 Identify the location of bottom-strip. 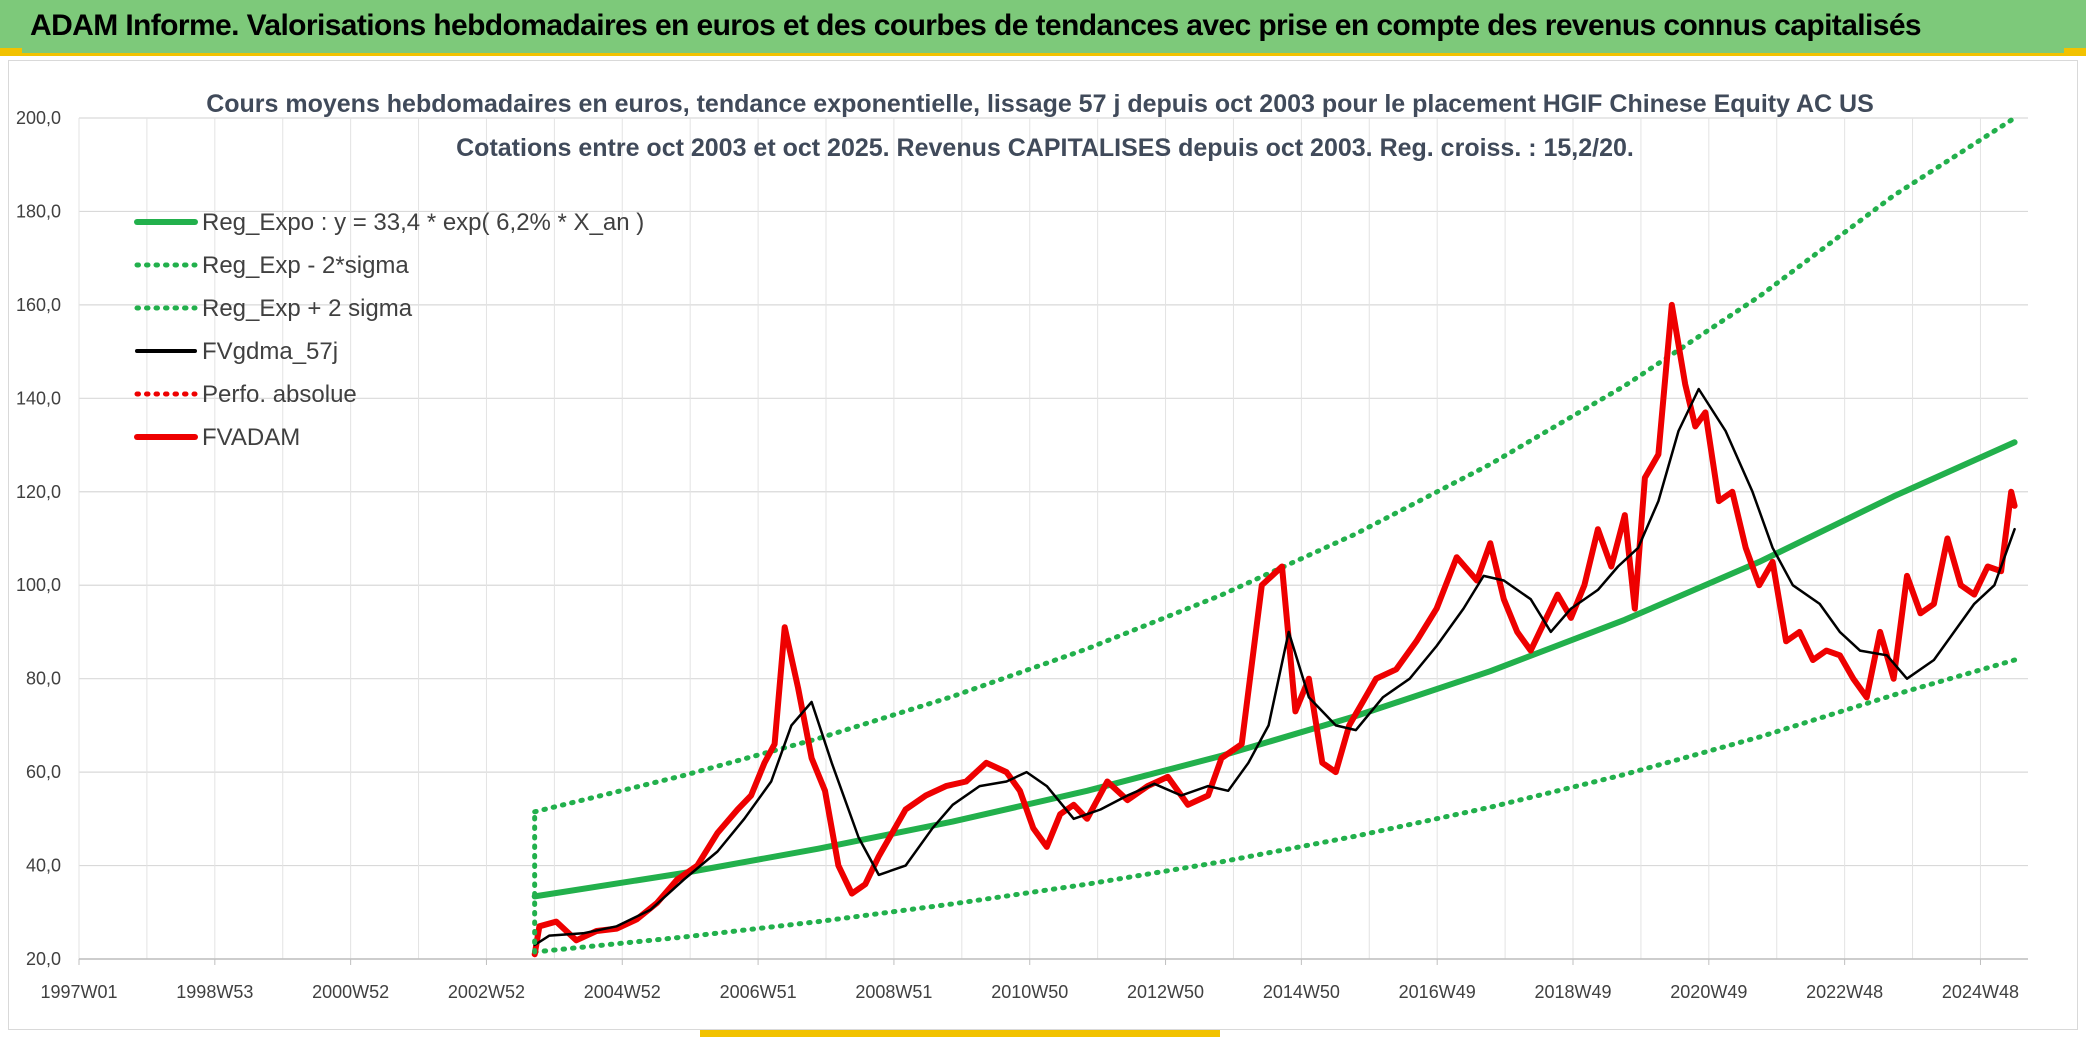
(1043, 1033).